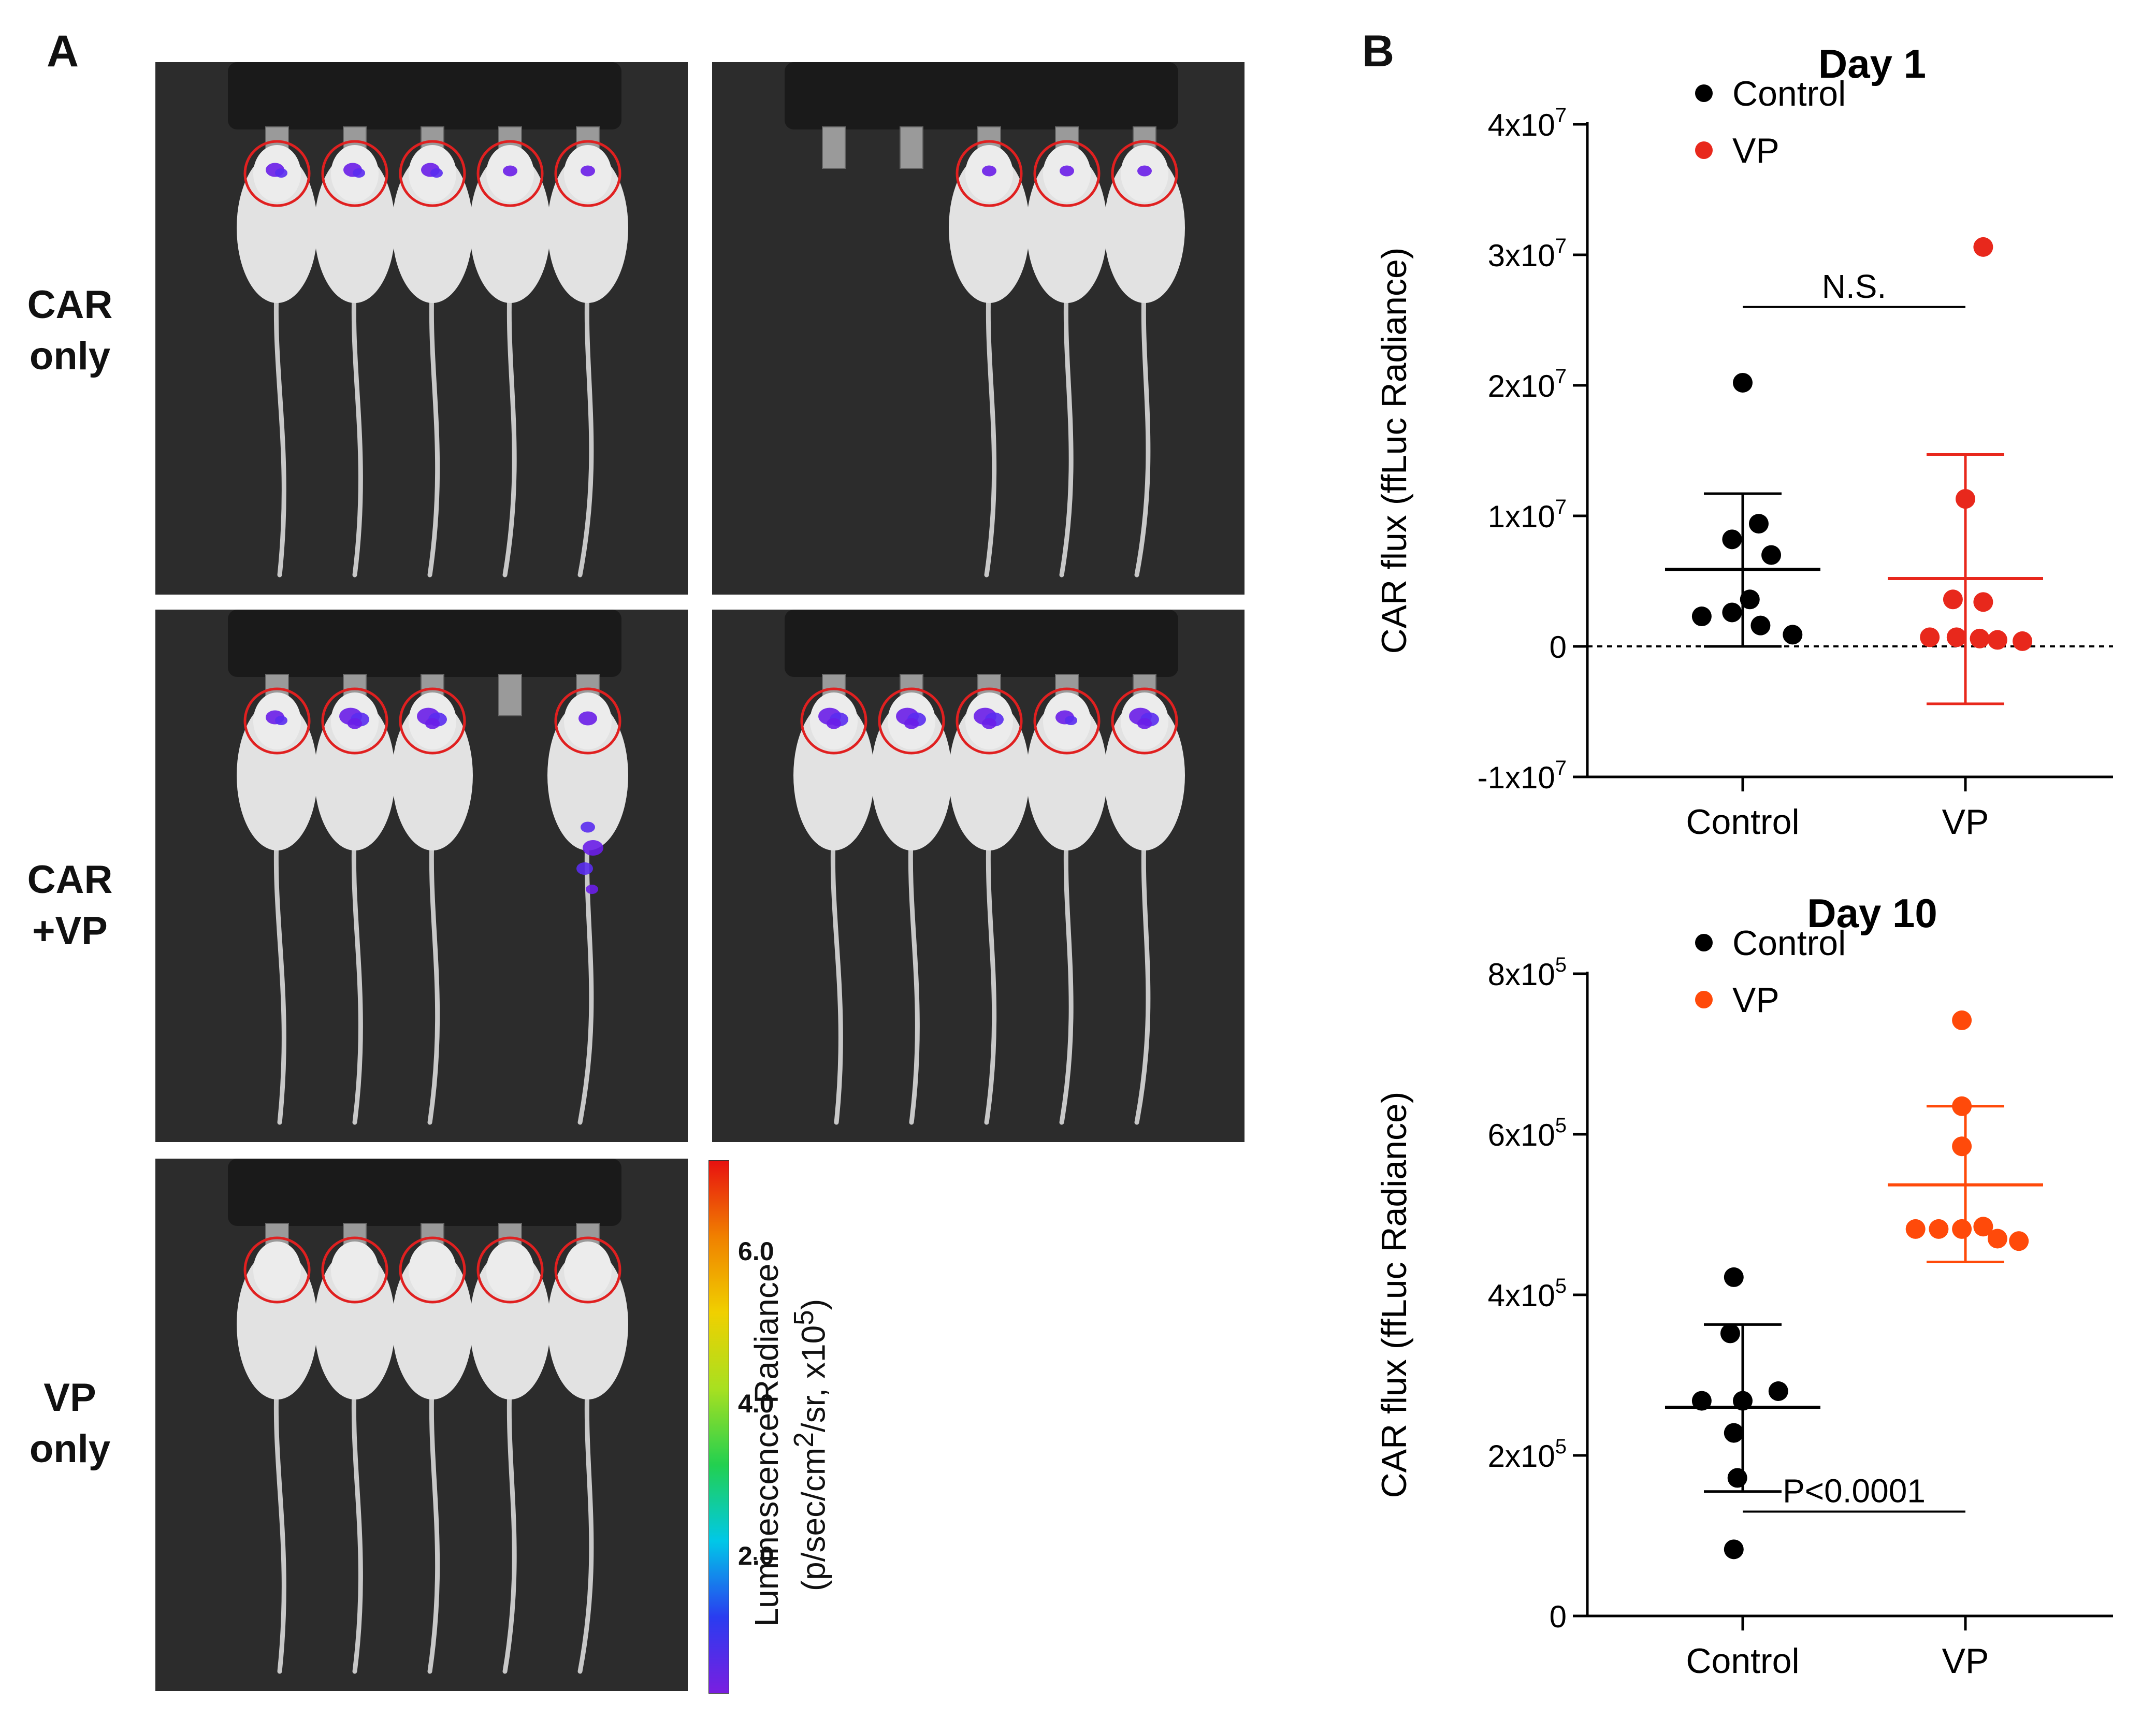 The height and width of the screenshot is (1718, 2156). What do you see at coordinates (70, 331) in the screenshot?
I see `row-label-car-only: CAR only` at bounding box center [70, 331].